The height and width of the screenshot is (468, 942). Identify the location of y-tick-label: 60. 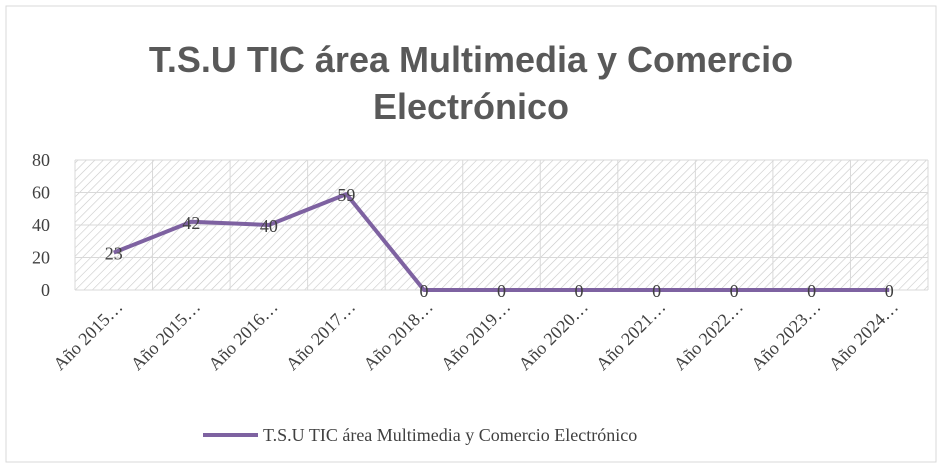
(41, 193).